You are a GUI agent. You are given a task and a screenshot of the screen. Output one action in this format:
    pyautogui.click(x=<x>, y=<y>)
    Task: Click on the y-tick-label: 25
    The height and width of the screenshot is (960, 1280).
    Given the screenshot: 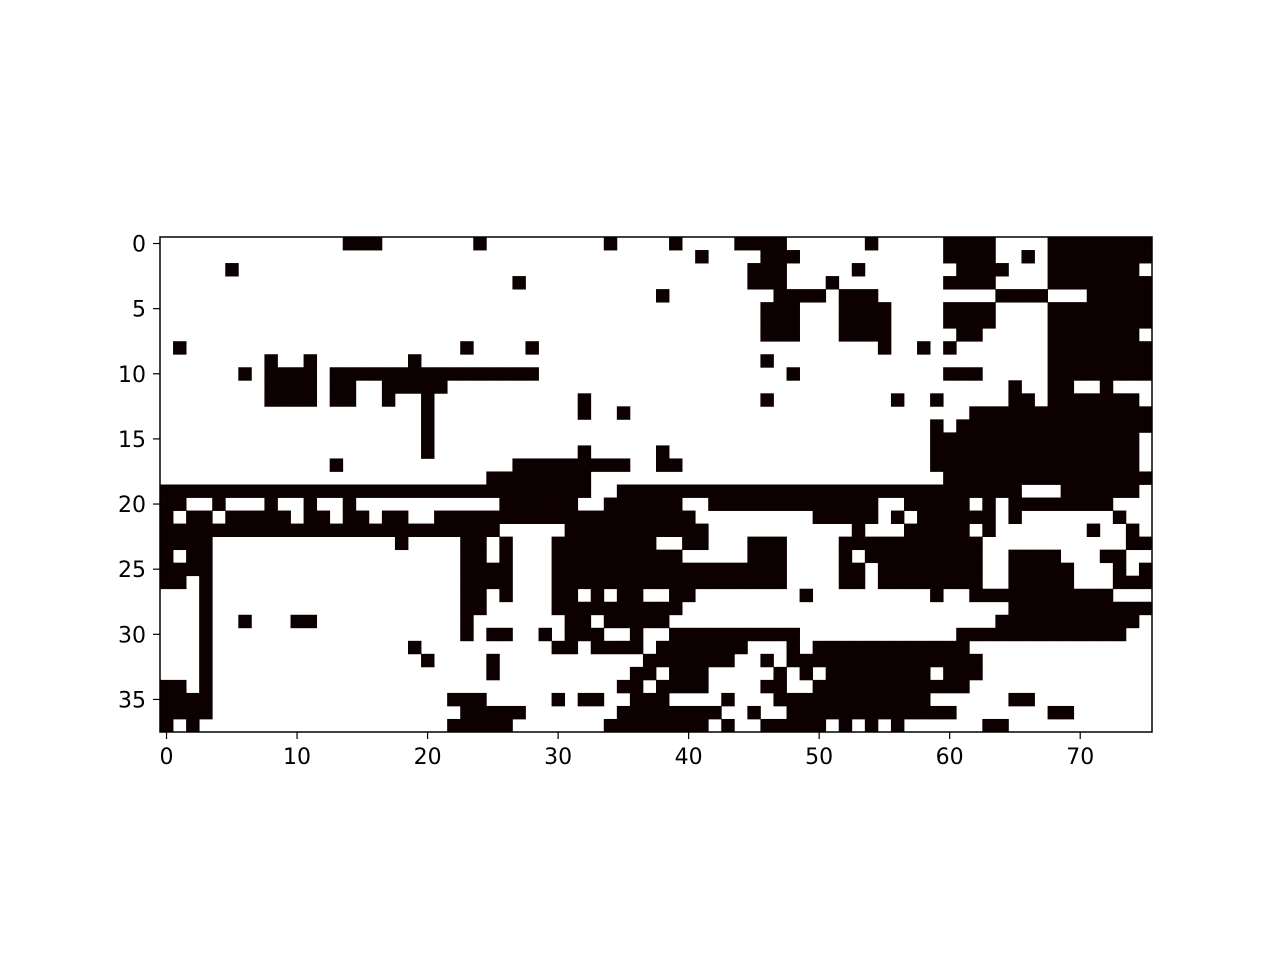 What is the action you would take?
    pyautogui.click(x=132, y=570)
    